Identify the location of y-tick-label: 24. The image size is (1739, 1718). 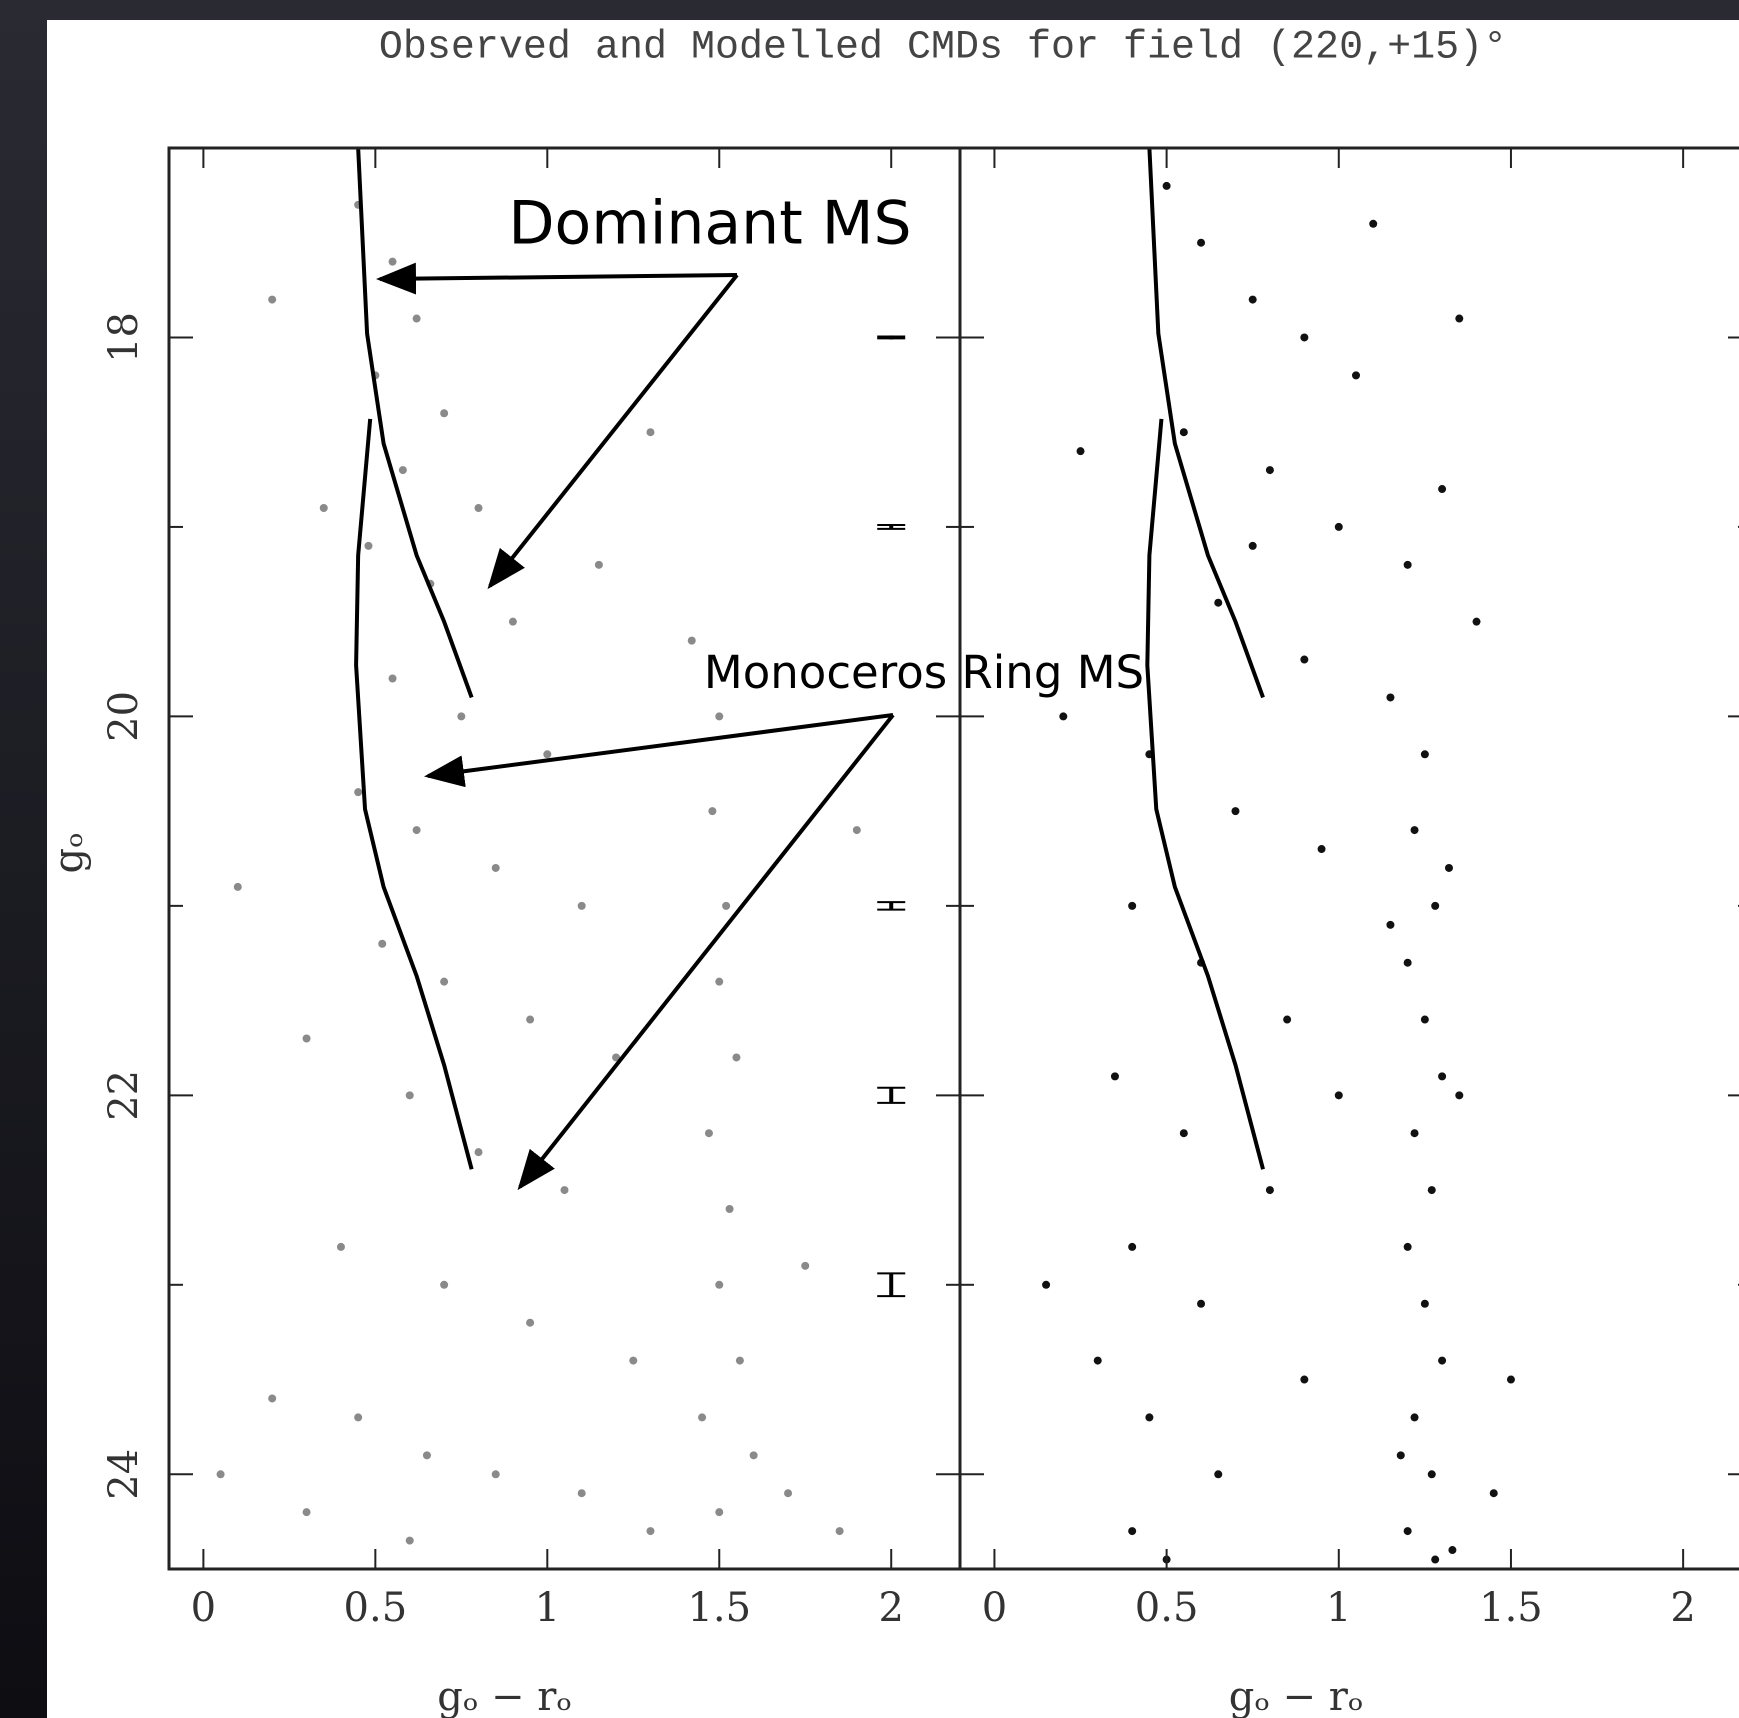
(124, 1474).